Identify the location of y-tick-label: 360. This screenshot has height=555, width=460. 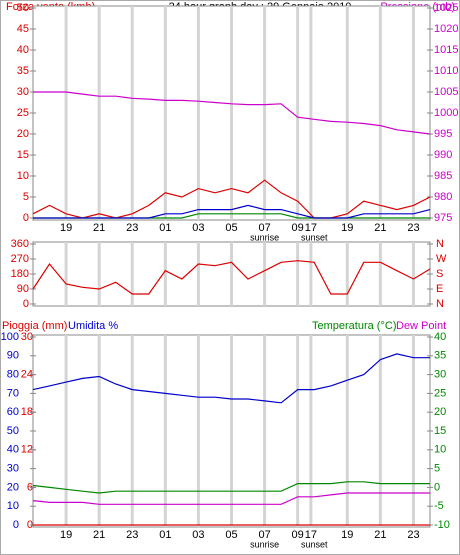
(20, 244).